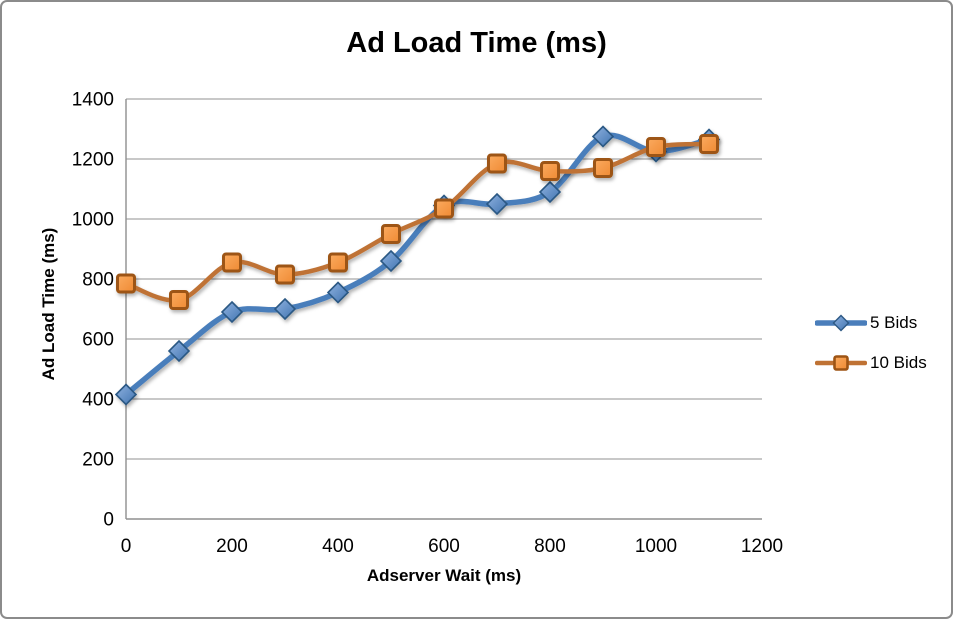 Image resolution: width=953 pixels, height=621 pixels. I want to click on y-tick-label: 1000, so click(93, 220).